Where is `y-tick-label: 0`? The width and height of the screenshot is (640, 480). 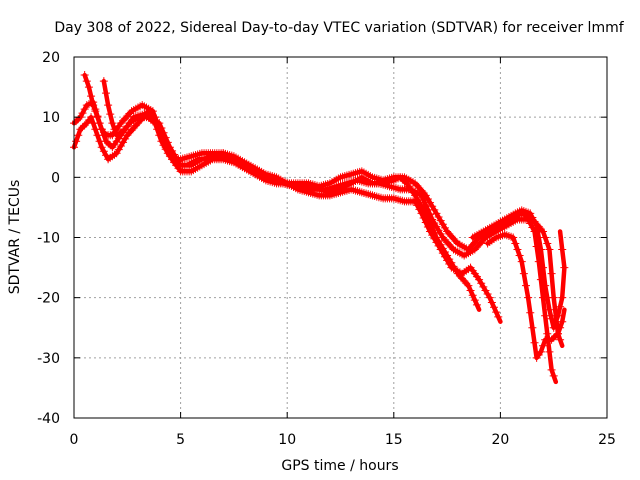 y-tick-label: 0 is located at coordinates (55, 178).